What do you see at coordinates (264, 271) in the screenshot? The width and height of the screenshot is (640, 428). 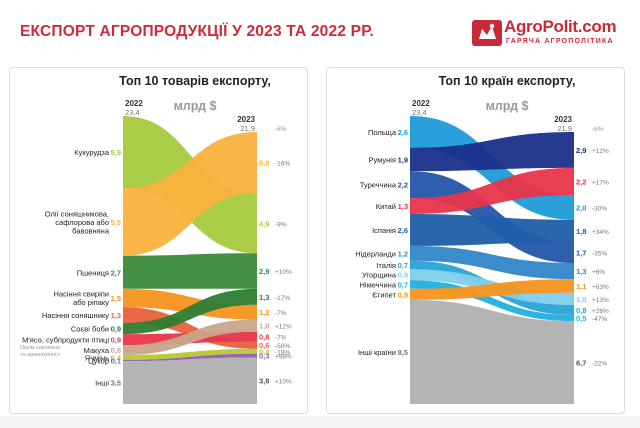 I see `right-value-пшениця: 2,9` at bounding box center [264, 271].